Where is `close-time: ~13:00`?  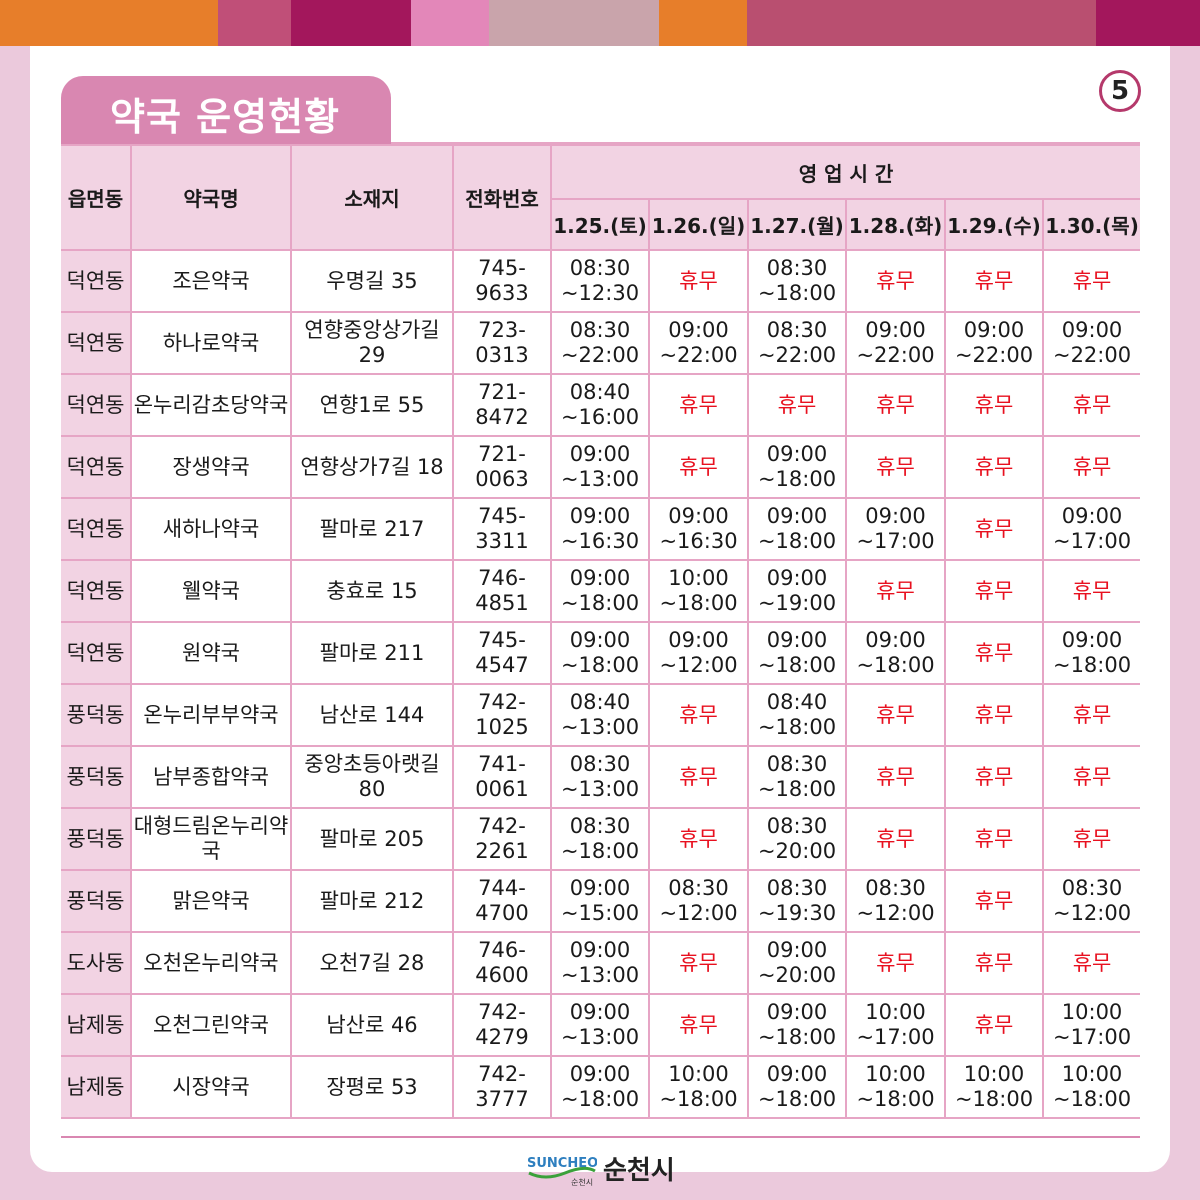 close-time: ~13:00 is located at coordinates (600, 727).